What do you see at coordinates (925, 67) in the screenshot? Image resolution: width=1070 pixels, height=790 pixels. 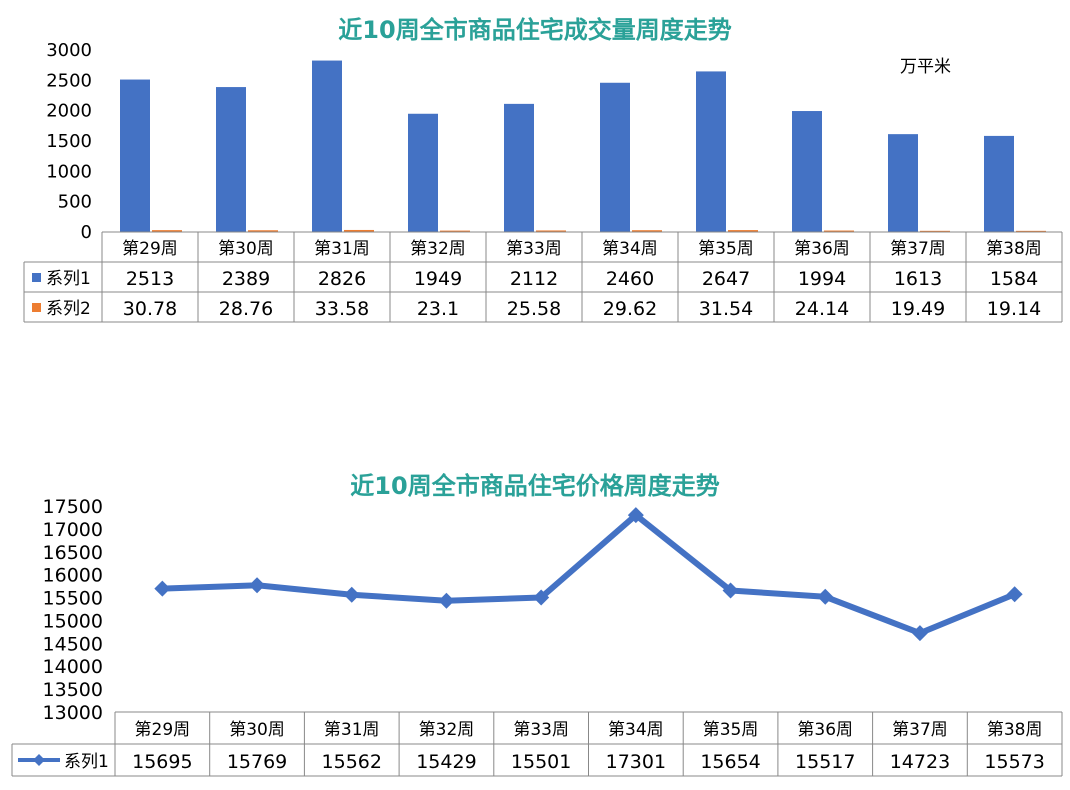 I see `volume-unit-label: 万平米` at bounding box center [925, 67].